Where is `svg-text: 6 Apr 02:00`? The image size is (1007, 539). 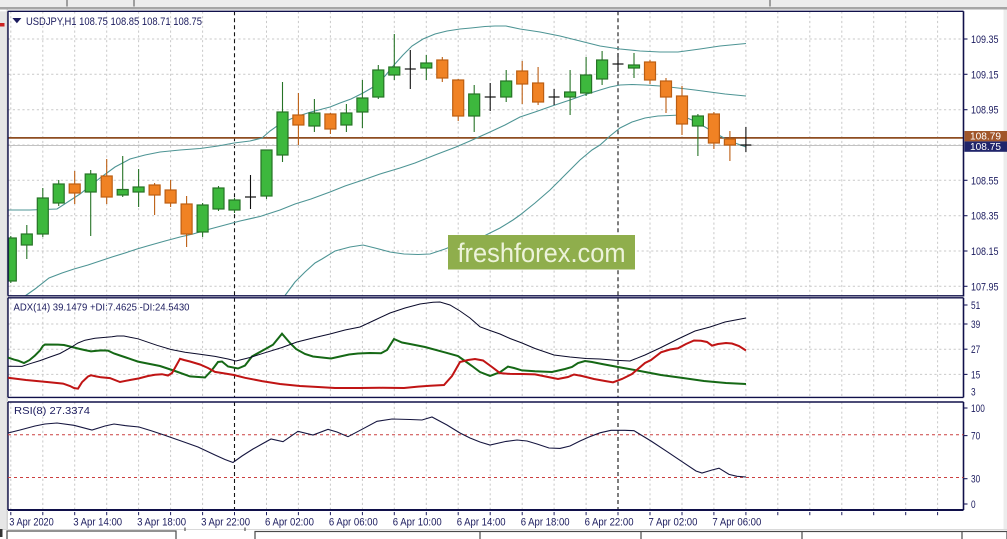
svg-text: 6 Apr 02:00 is located at coordinates (289, 523).